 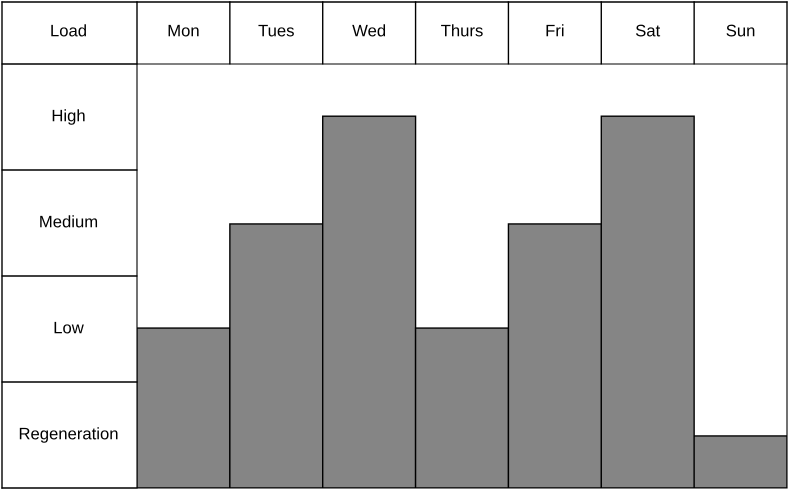 What do you see at coordinates (69, 221) in the screenshot?
I see `text: Medium` at bounding box center [69, 221].